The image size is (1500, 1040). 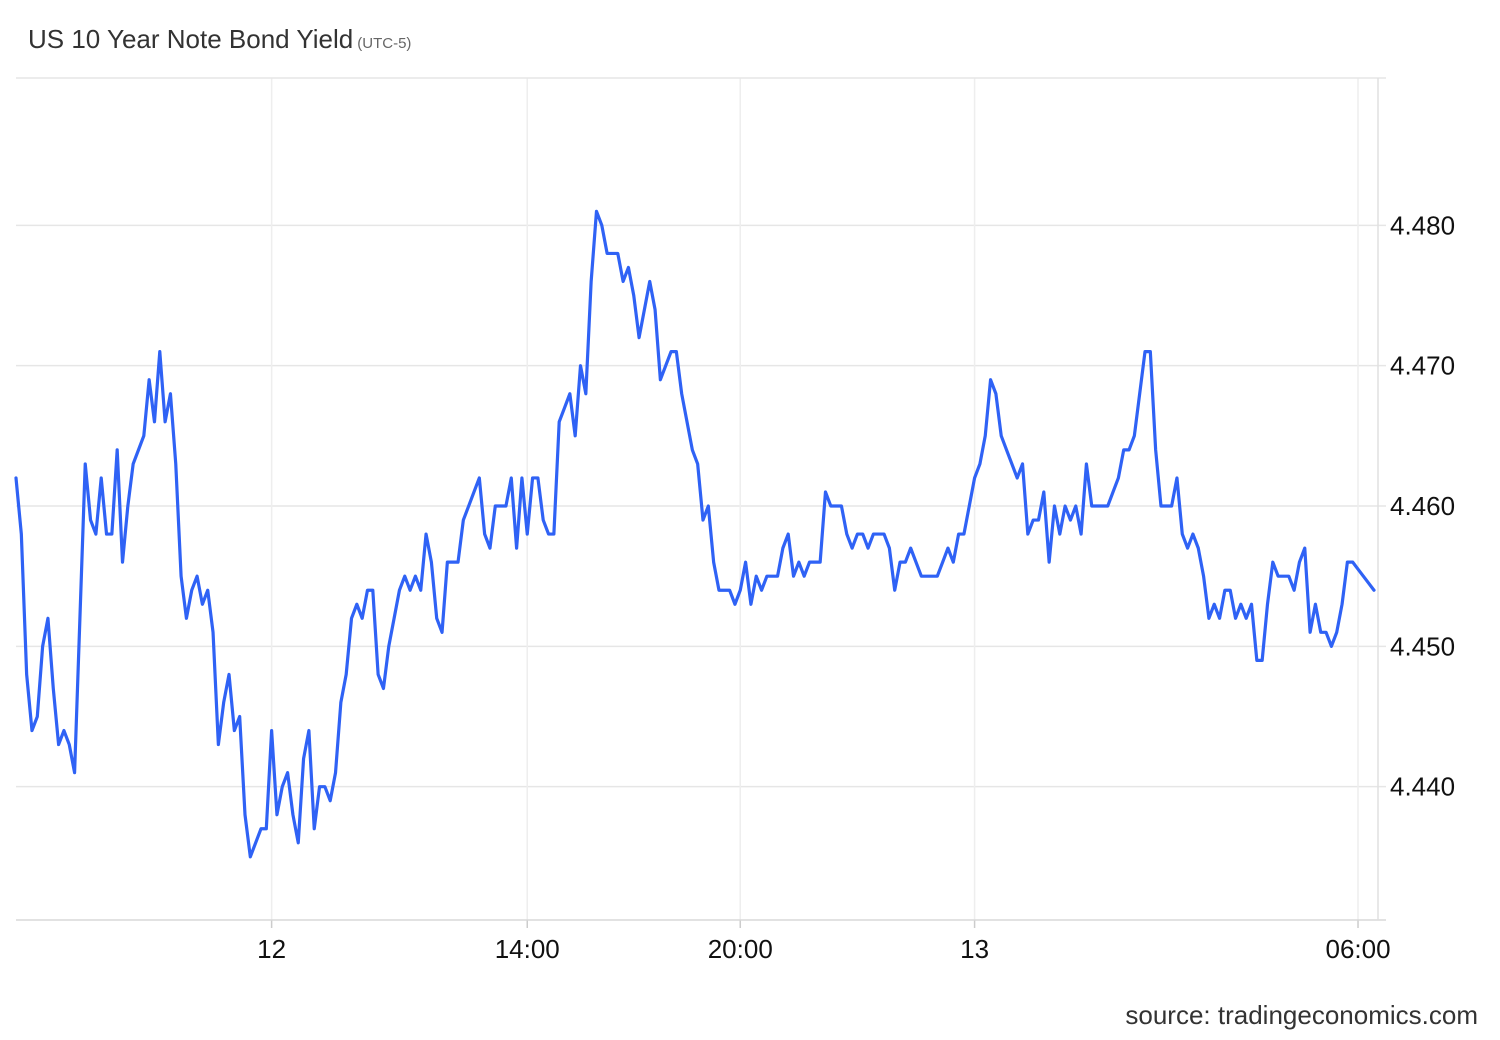 What do you see at coordinates (1357, 949) in the screenshot?
I see `x-tick-label: 06:00` at bounding box center [1357, 949].